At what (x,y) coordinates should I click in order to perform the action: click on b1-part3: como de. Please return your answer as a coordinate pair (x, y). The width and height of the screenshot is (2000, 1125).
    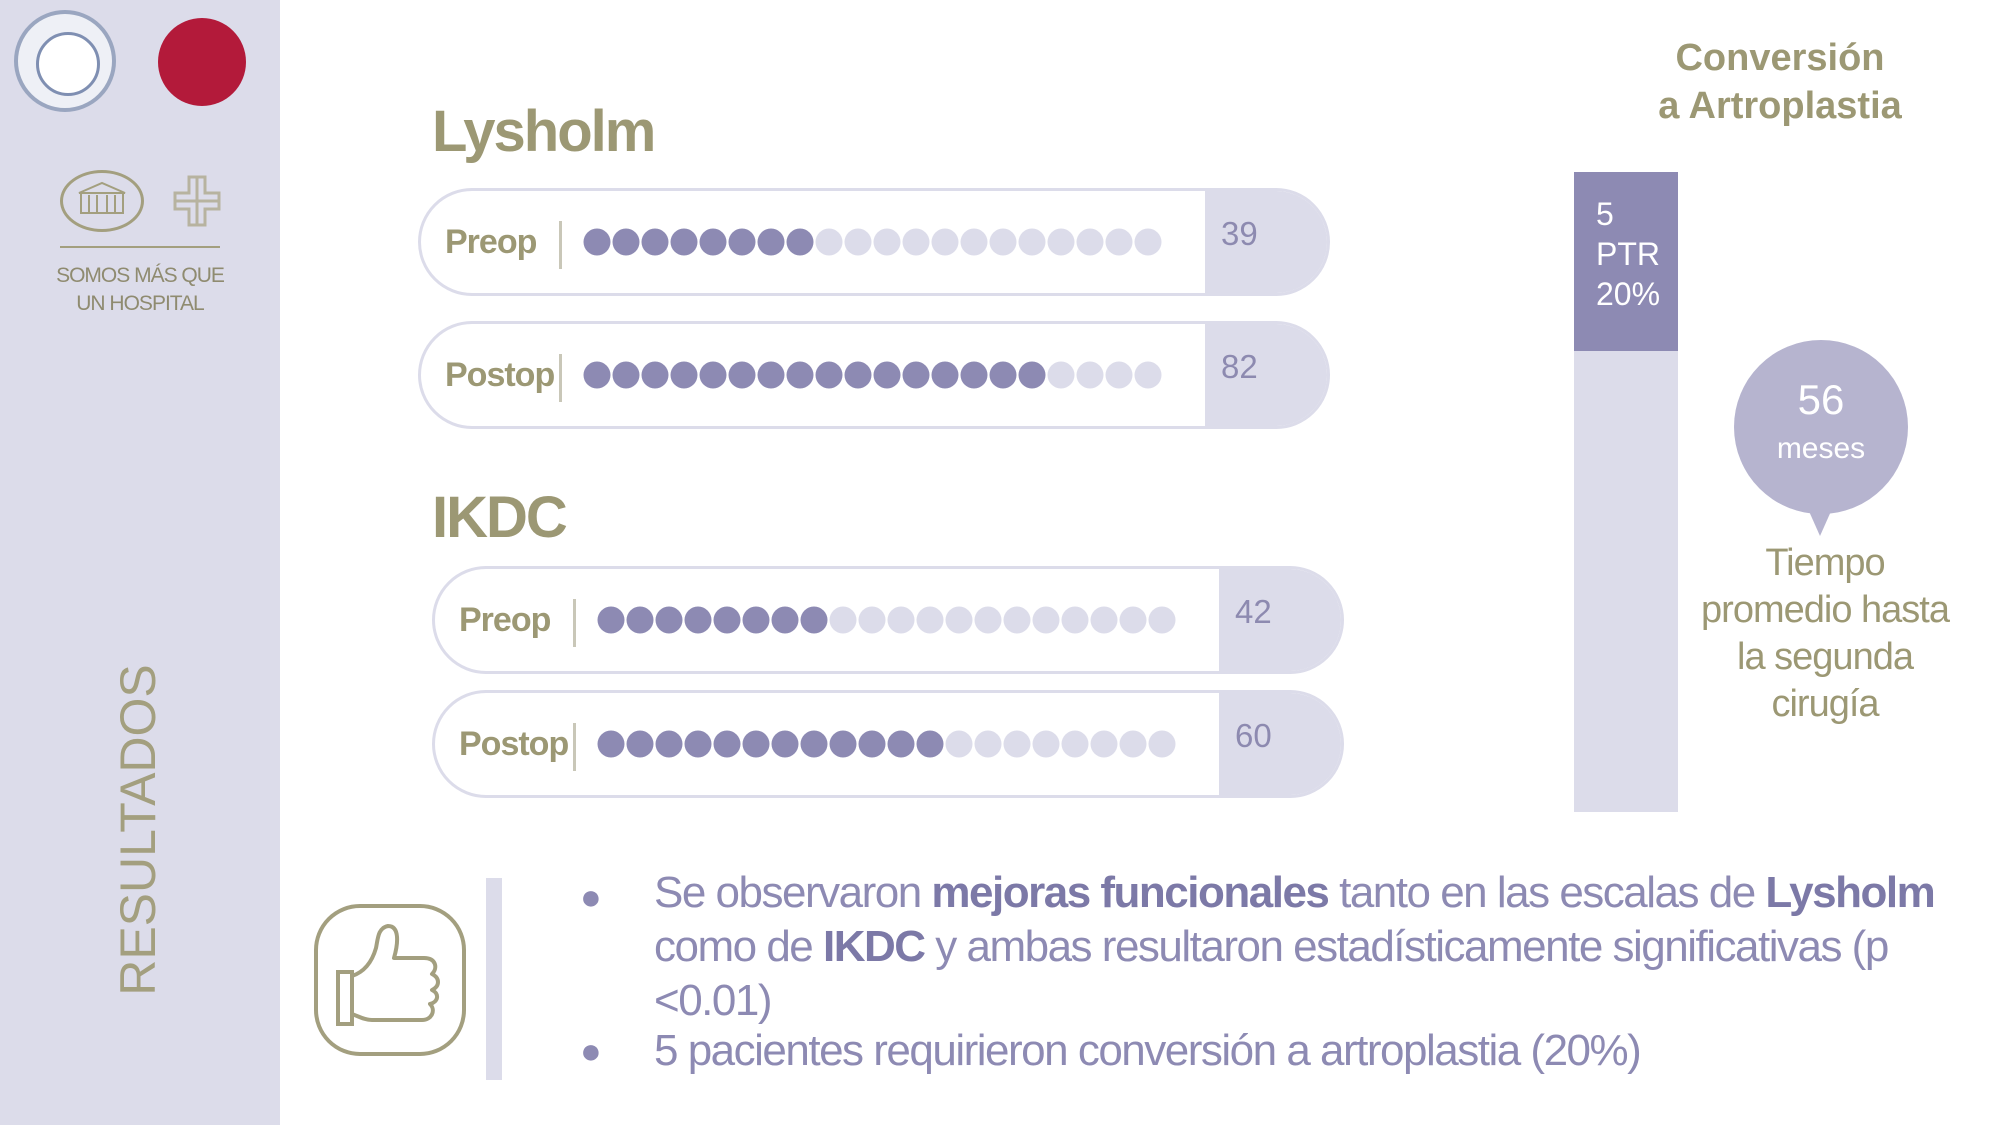
    Looking at the image, I should click on (738, 946).